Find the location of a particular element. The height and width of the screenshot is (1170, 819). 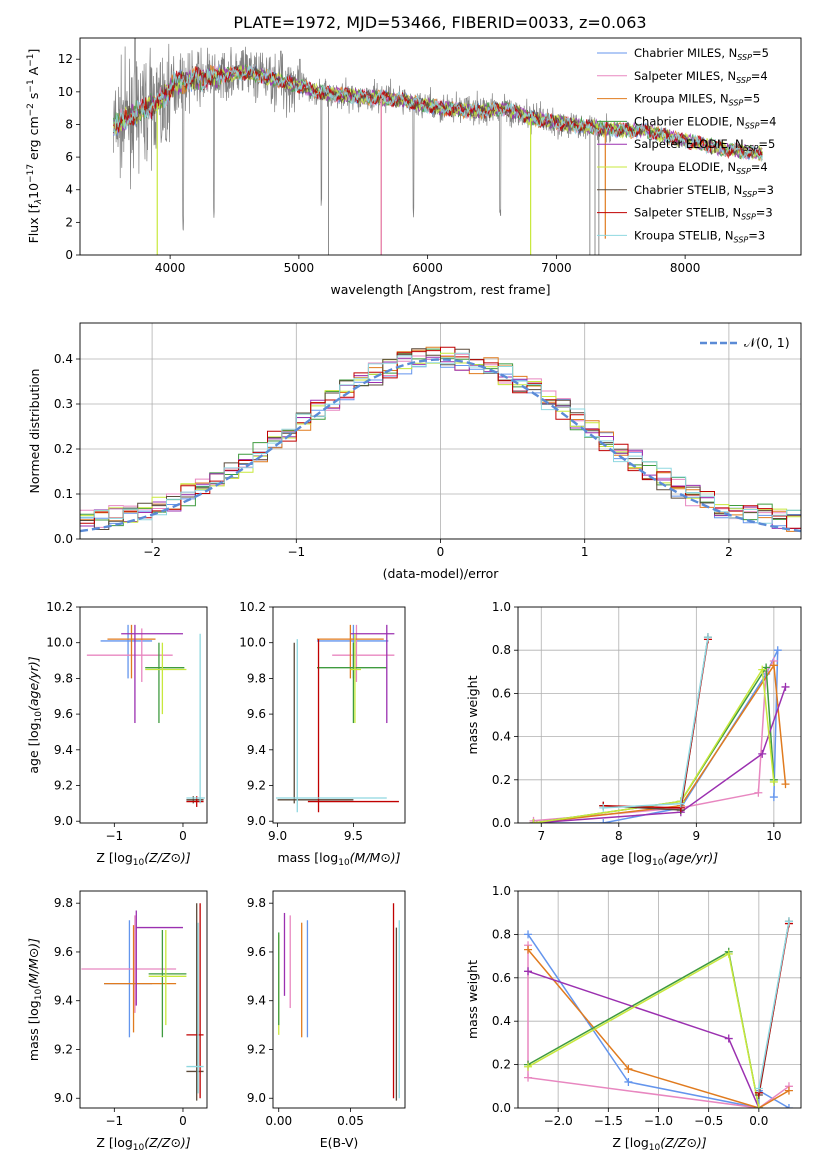

legend-entry: Kroupa ELODIE, NSSP=4 is located at coordinates (701, 168).